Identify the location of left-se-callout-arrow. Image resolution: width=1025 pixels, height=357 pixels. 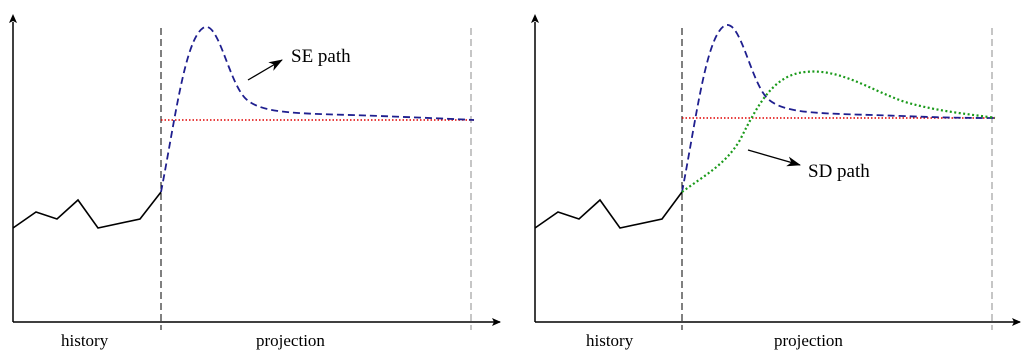
(265, 70).